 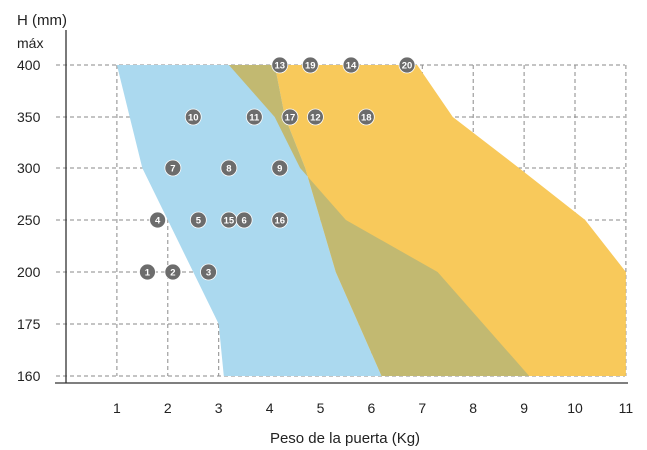 I want to click on marker-11-label: 11, so click(x=254, y=117).